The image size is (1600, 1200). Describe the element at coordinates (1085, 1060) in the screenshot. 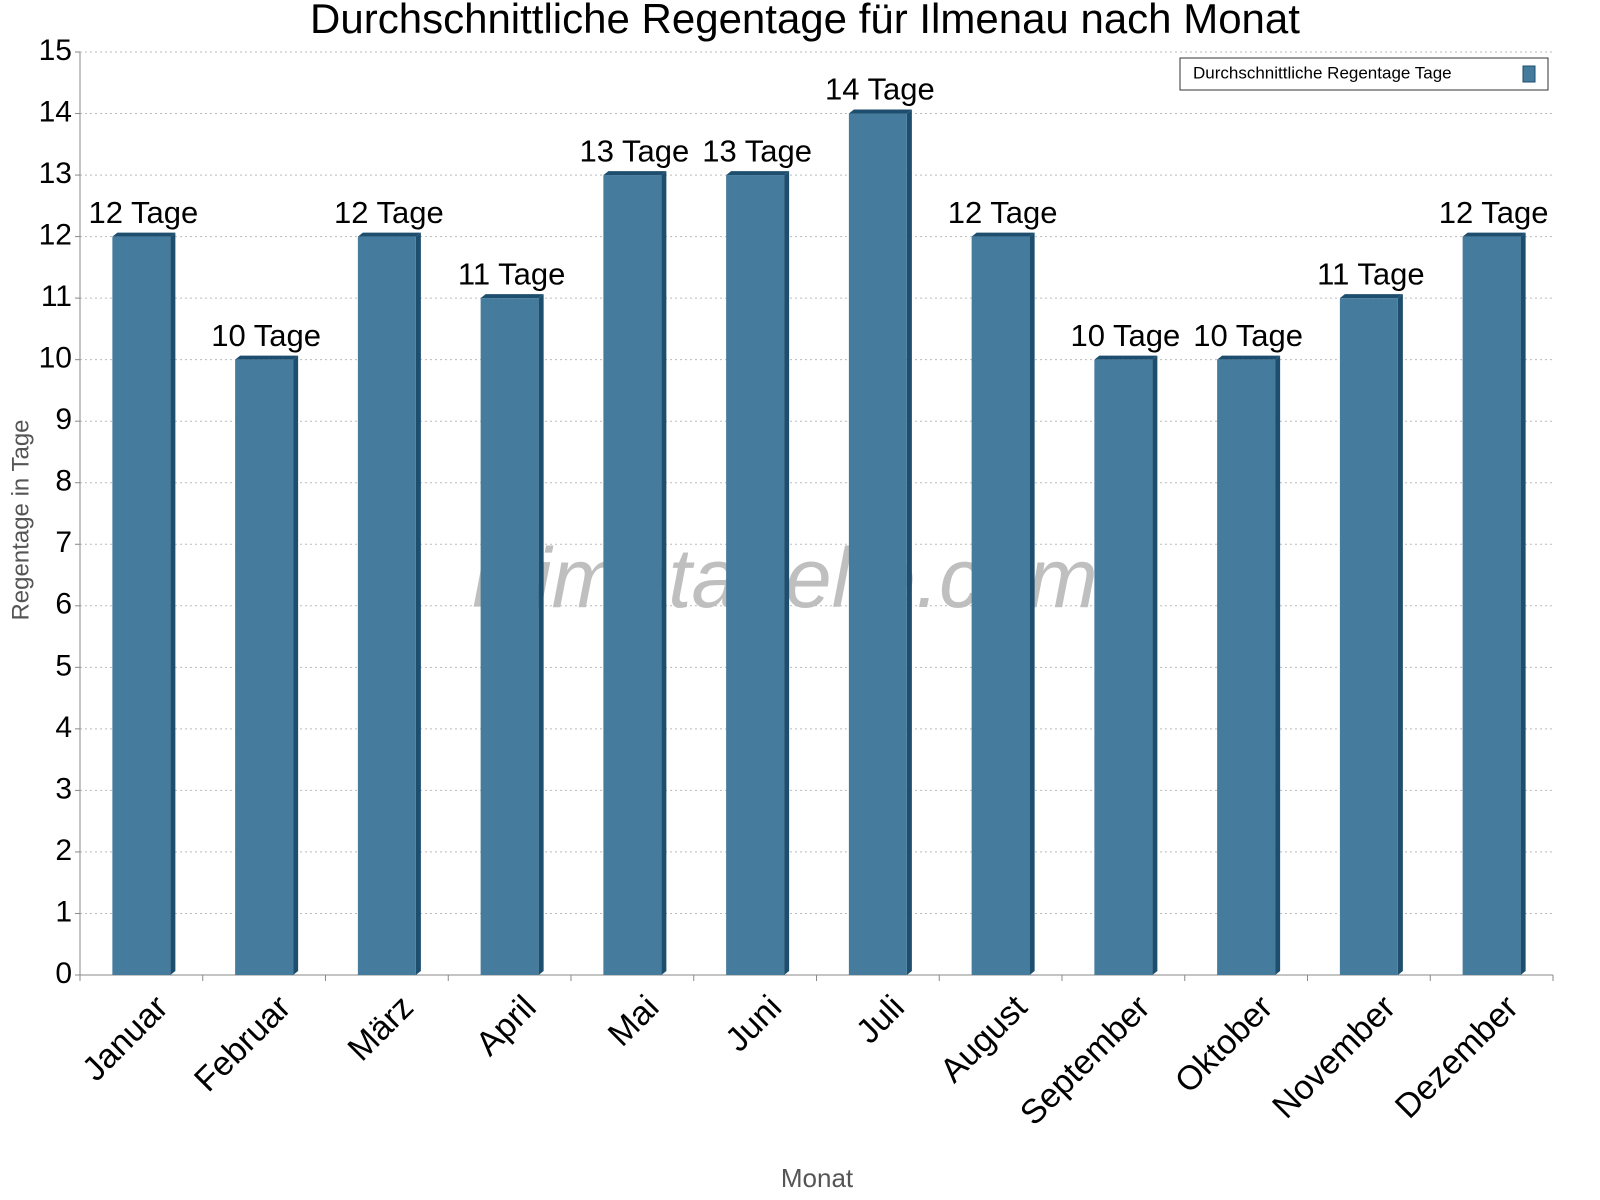

I see `x-tick-label: September` at that location.